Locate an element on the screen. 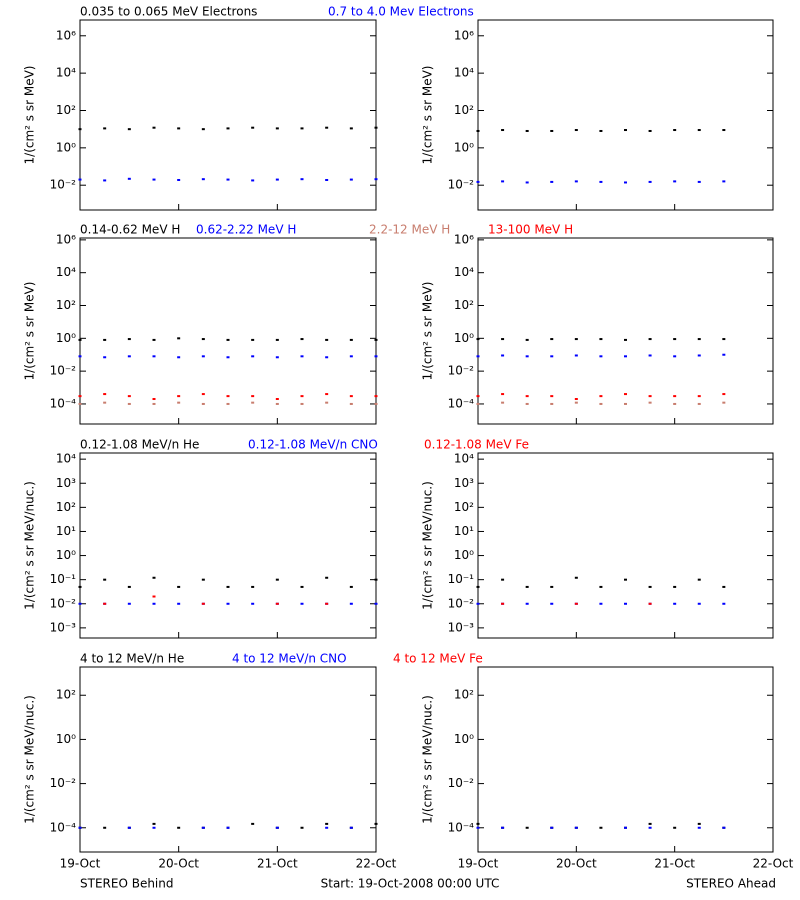  legend-entry: 4 to 12 MeV/n CNO is located at coordinates (289, 659).